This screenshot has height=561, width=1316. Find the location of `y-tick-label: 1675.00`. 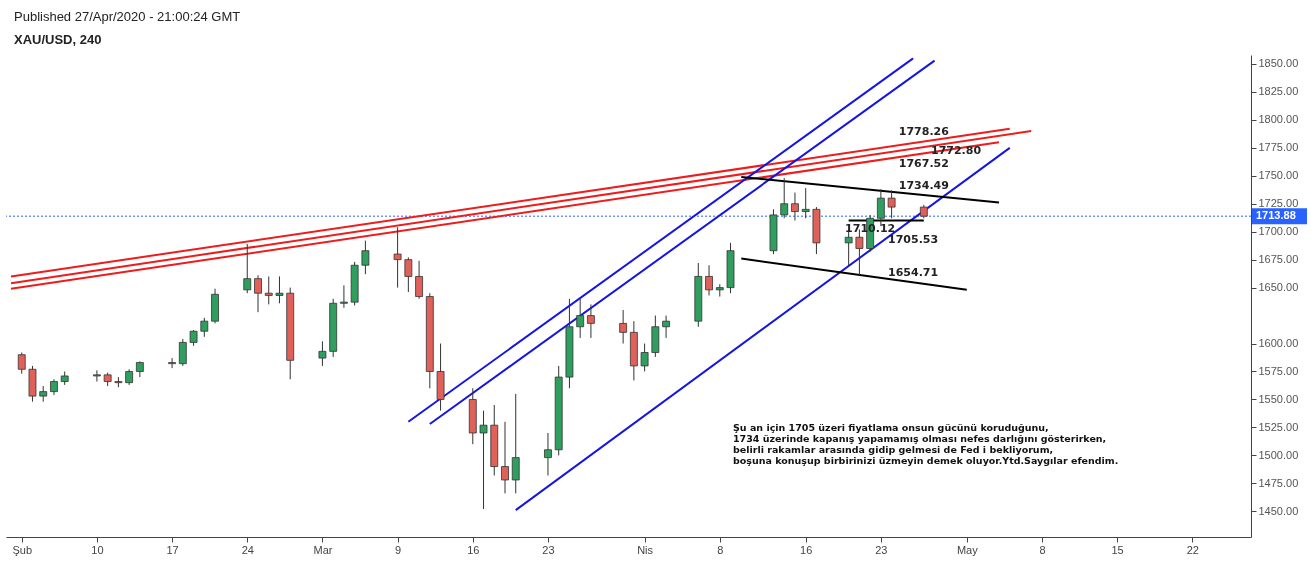

y-tick-label: 1675.00 is located at coordinates (1278, 259).